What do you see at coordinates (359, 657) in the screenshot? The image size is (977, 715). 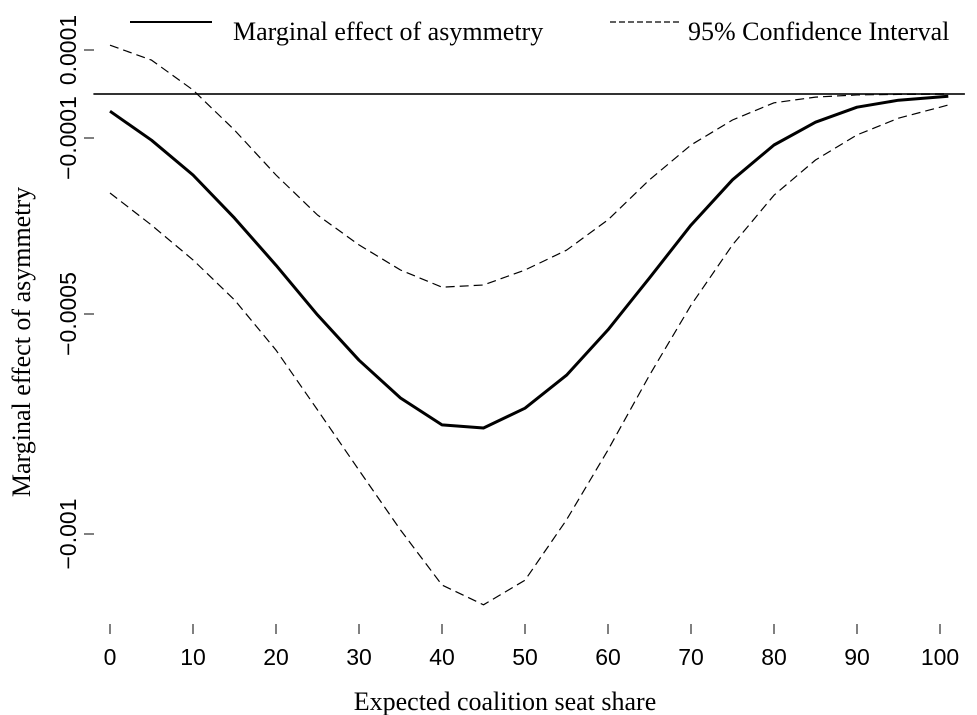 I see `x-tick-label: 30` at bounding box center [359, 657].